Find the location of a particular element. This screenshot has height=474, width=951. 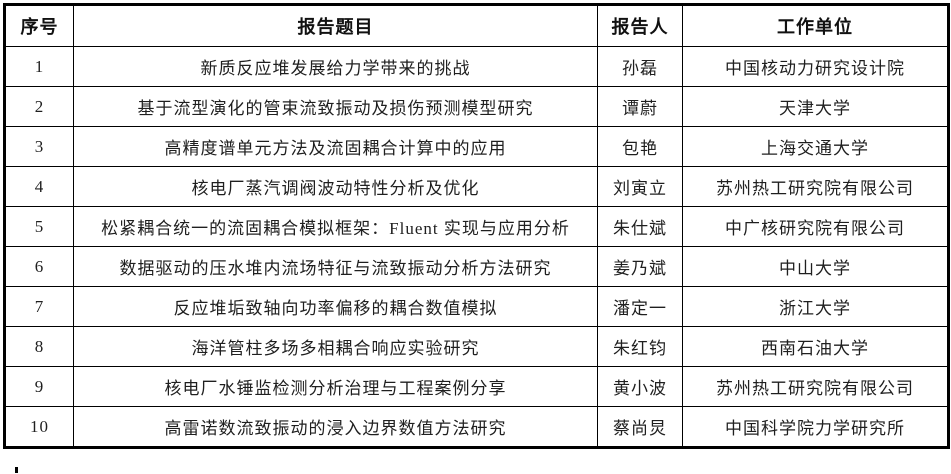

cell-presenter: 黄小波 is located at coordinates (640, 386).